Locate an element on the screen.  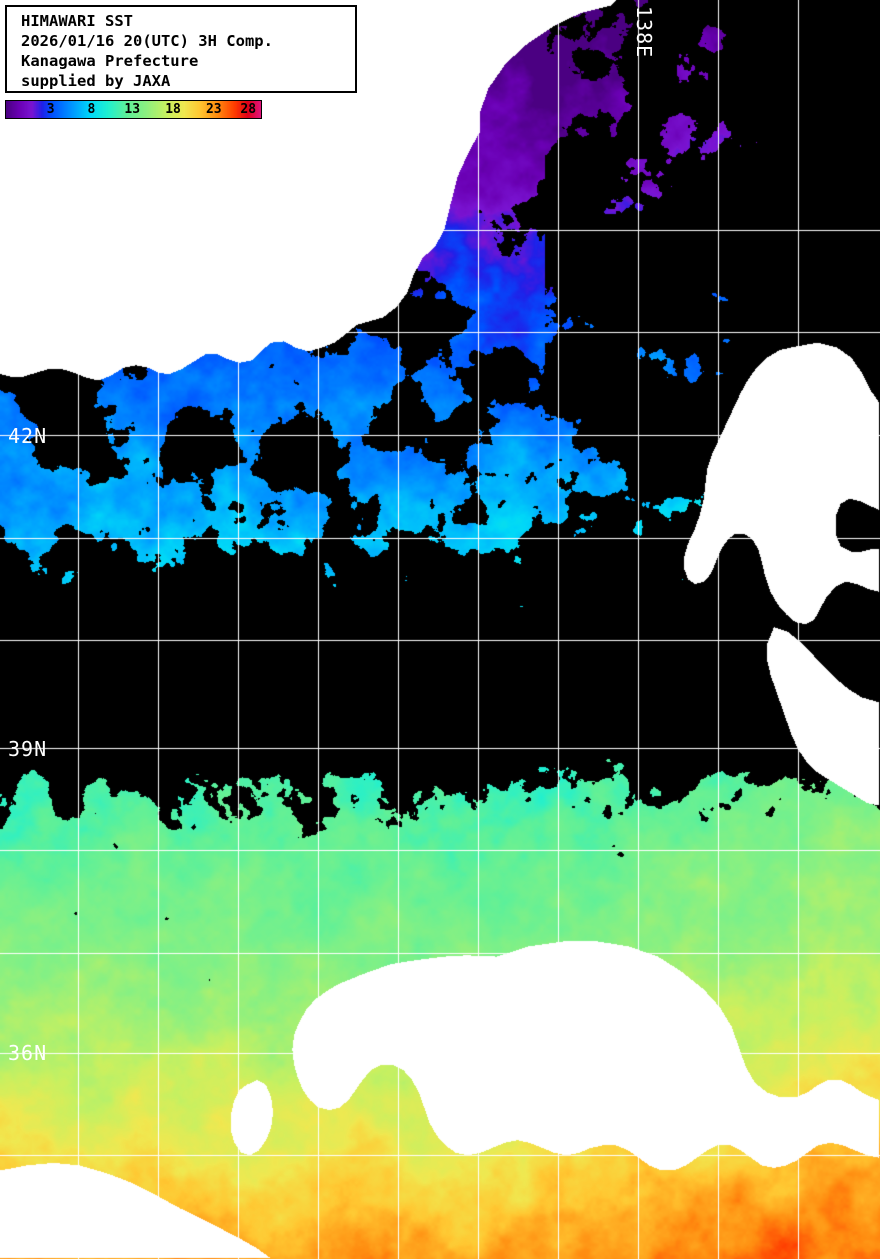
product-datetime: 2026/01/16 20(UTC) 3H Comp. is located at coordinates (147, 41).